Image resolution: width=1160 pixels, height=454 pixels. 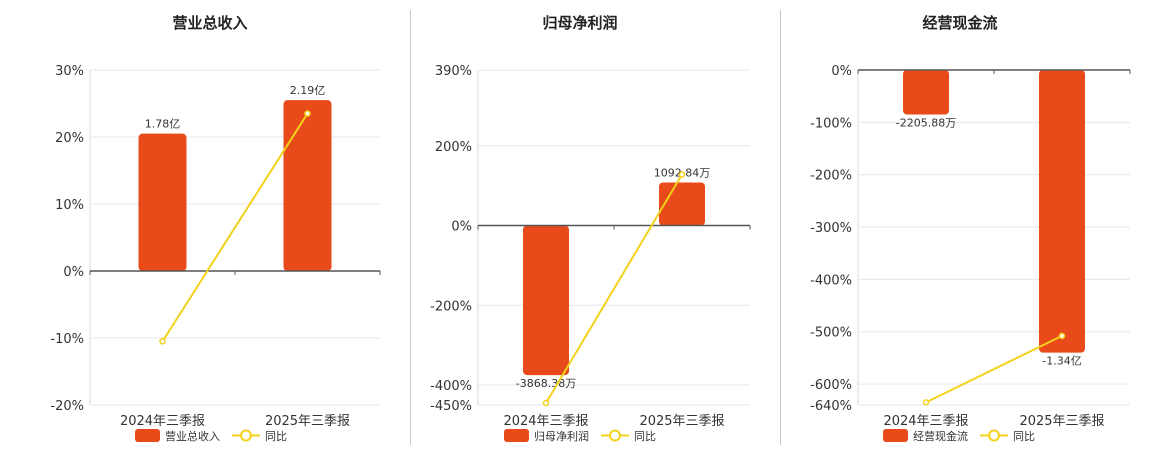 What do you see at coordinates (67, 339) in the screenshot?
I see `y-tick-label: -10%` at bounding box center [67, 339].